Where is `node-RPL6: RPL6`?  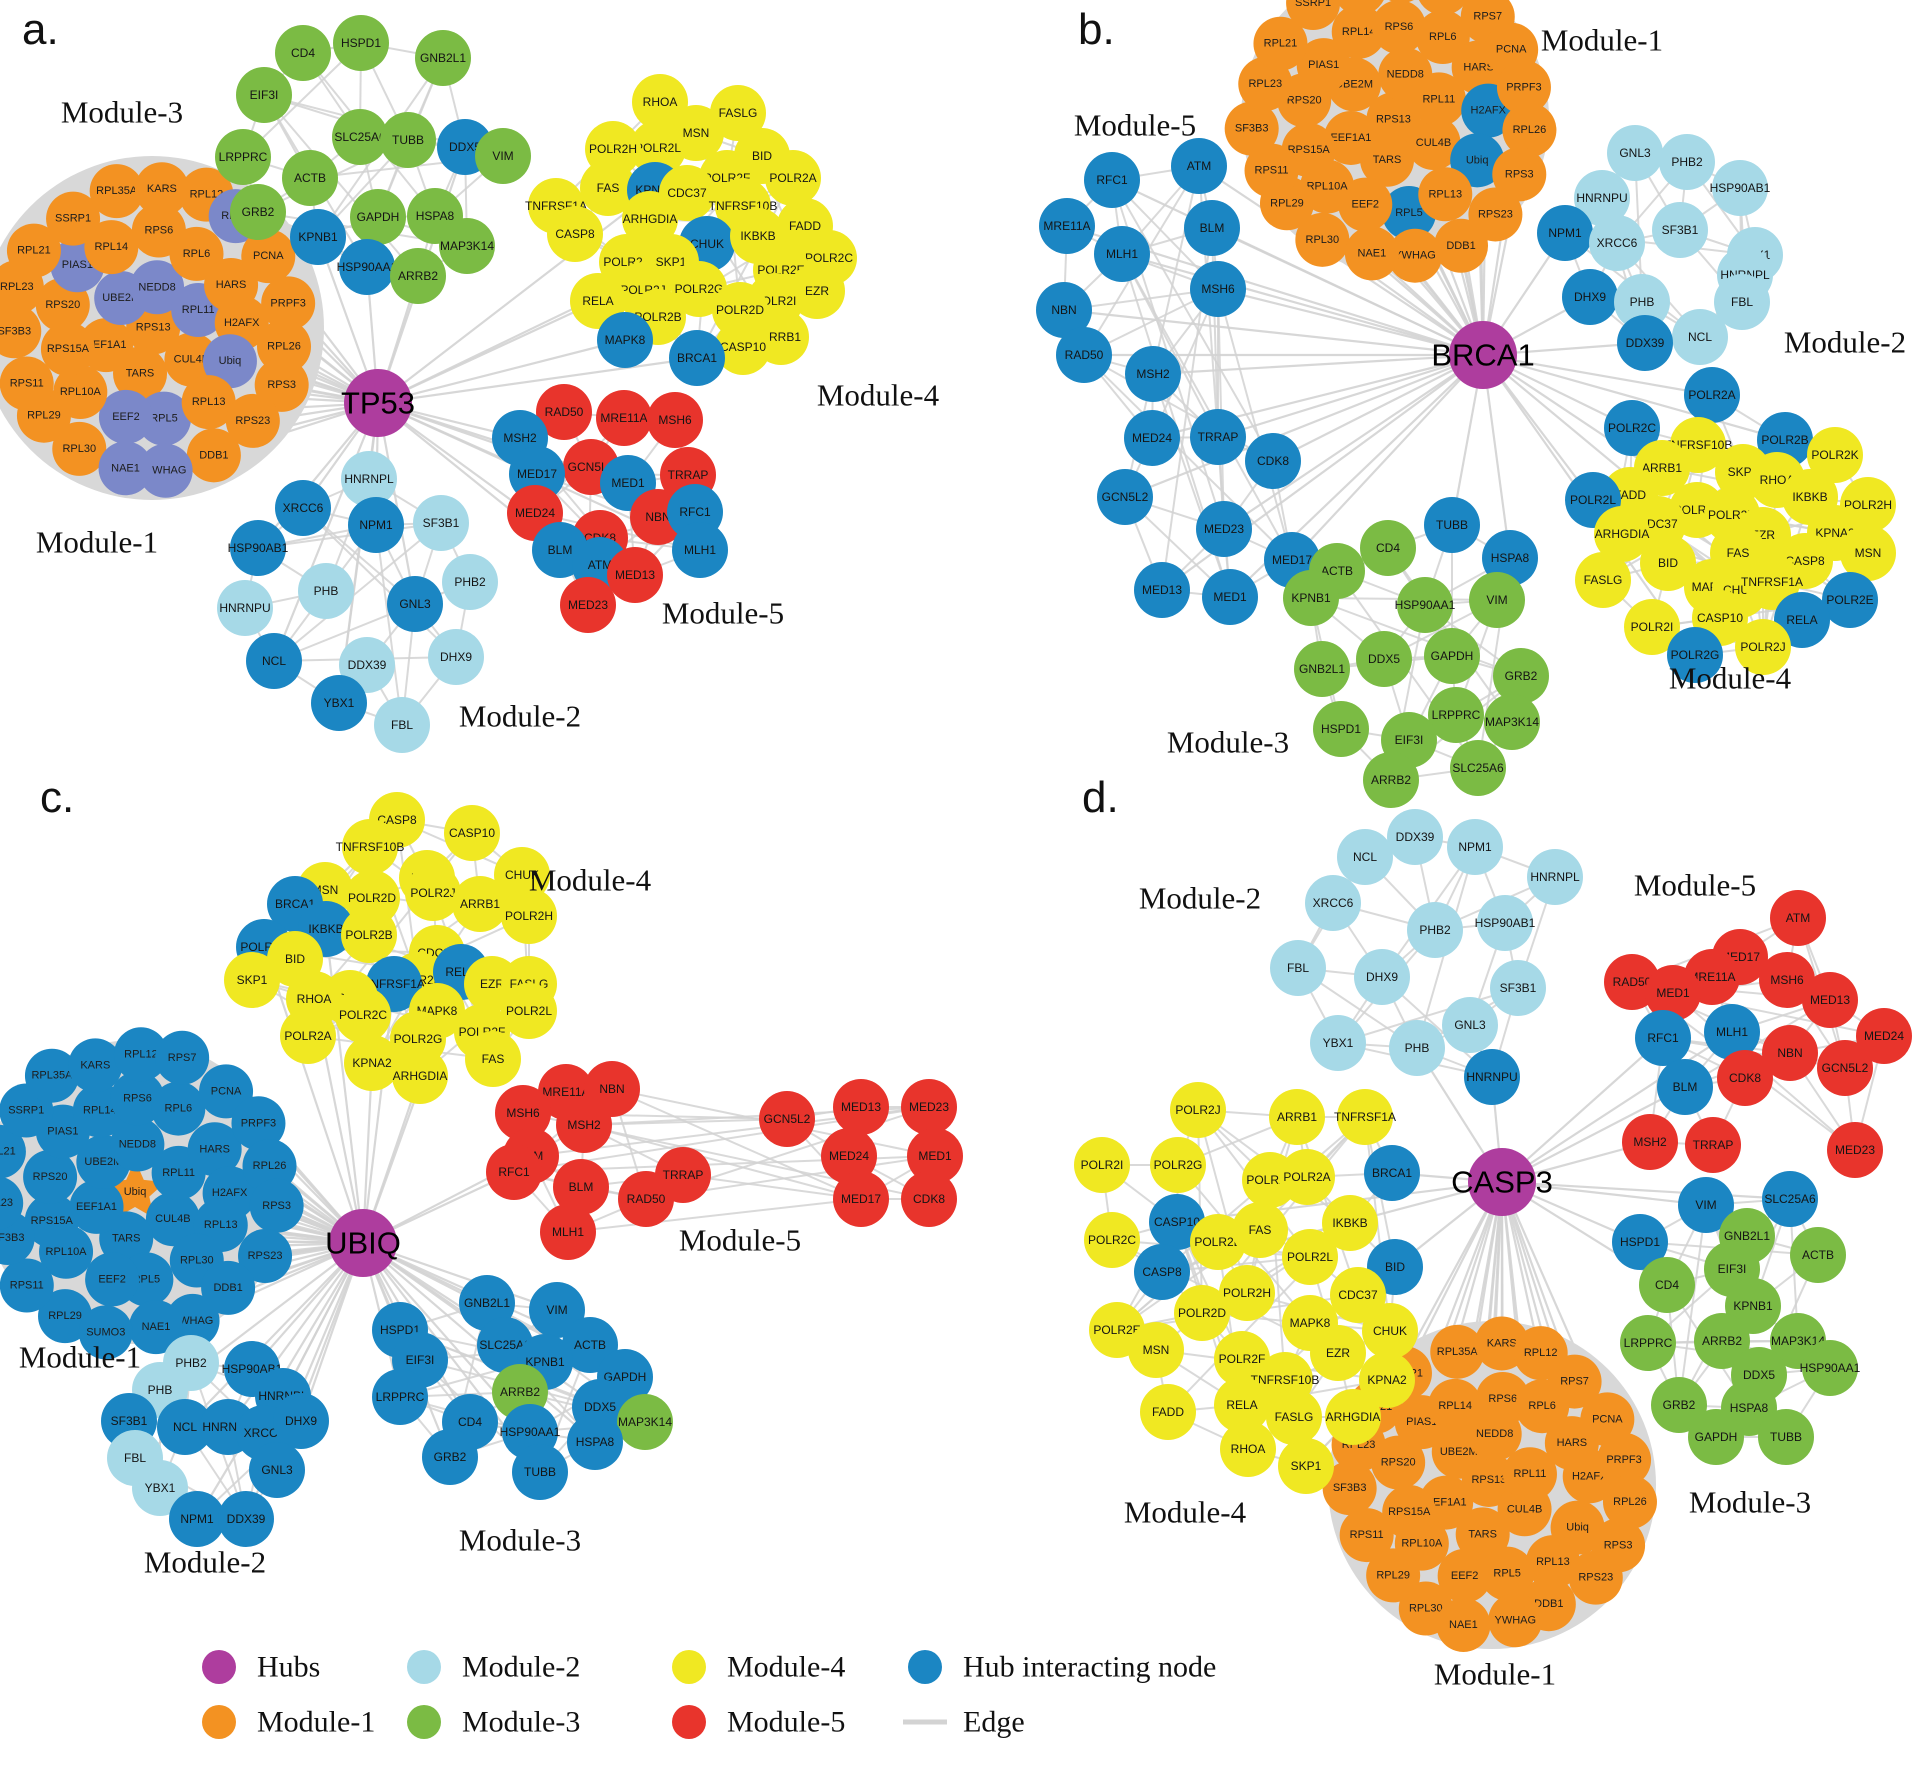
node-RPL6: RPL6 is located at coordinates (178, 1108).